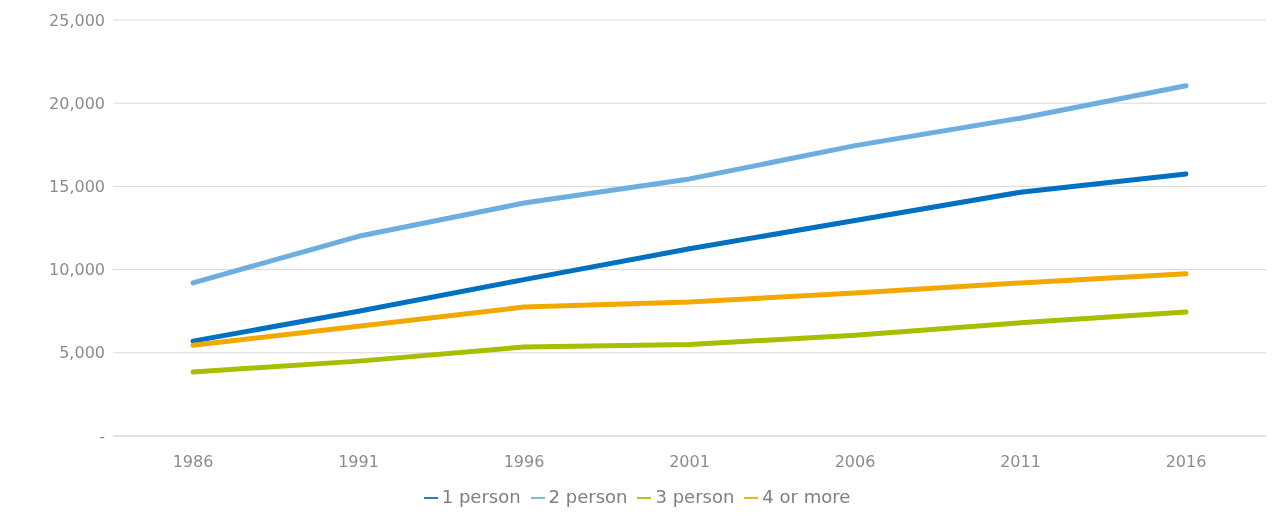 The height and width of the screenshot is (525, 1284). I want to click on y-tick-label: -, so click(102, 436).